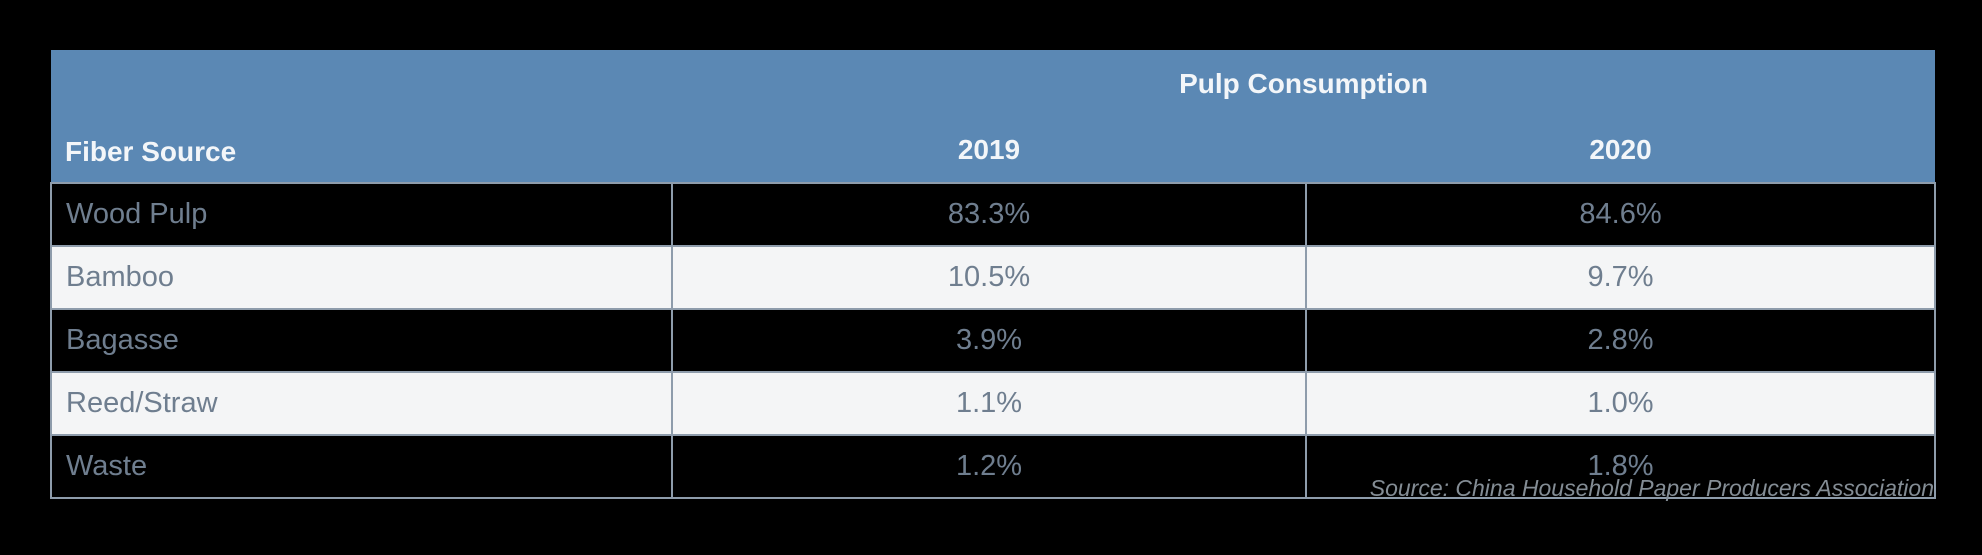 Image resolution: width=1982 pixels, height=555 pixels. I want to click on value-2020: 1.0%, so click(1620, 403).